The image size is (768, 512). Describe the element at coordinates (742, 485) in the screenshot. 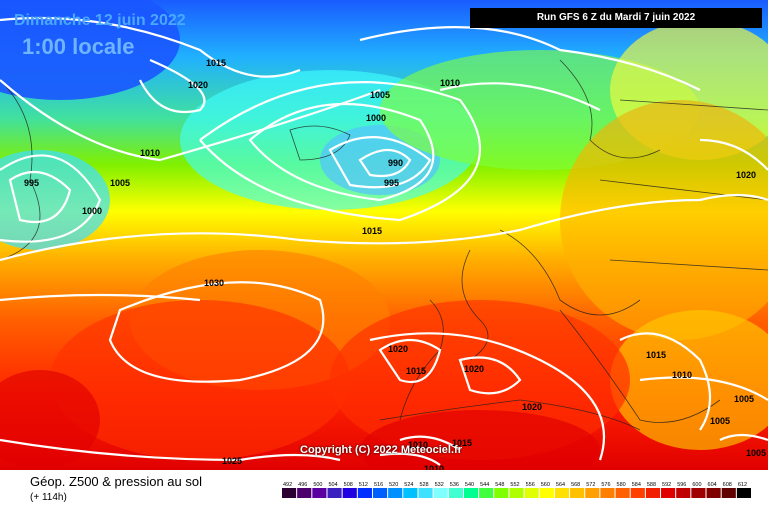

I see `legend-value: 612` at that location.